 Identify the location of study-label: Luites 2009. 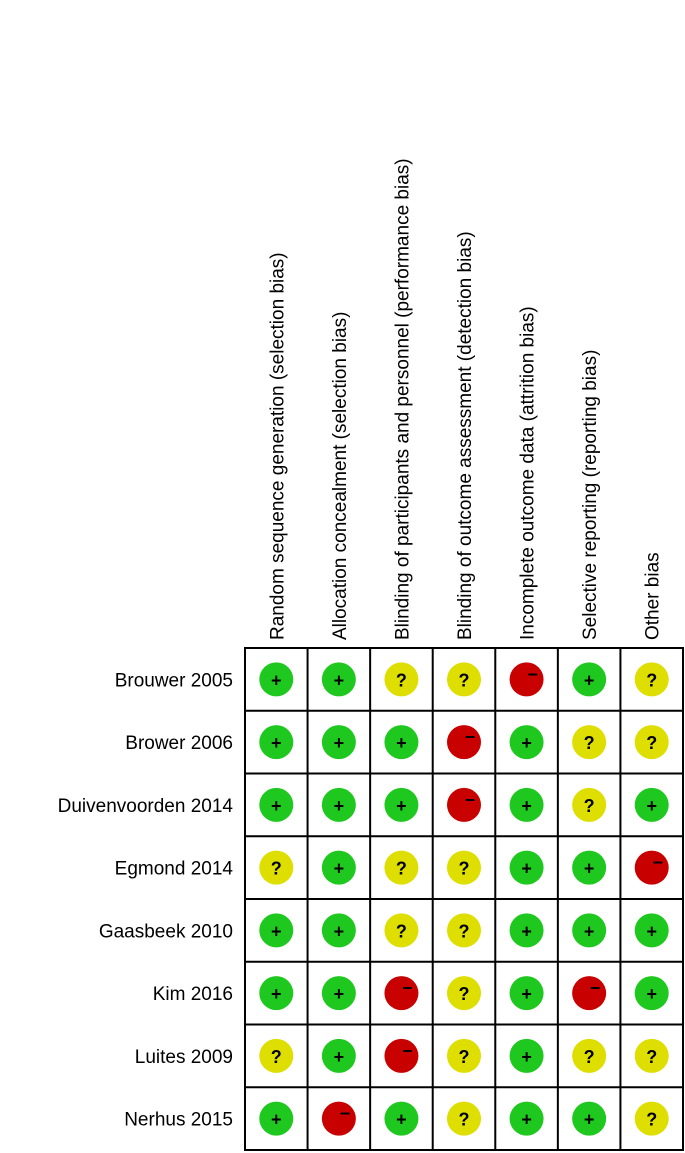
(184, 1057).